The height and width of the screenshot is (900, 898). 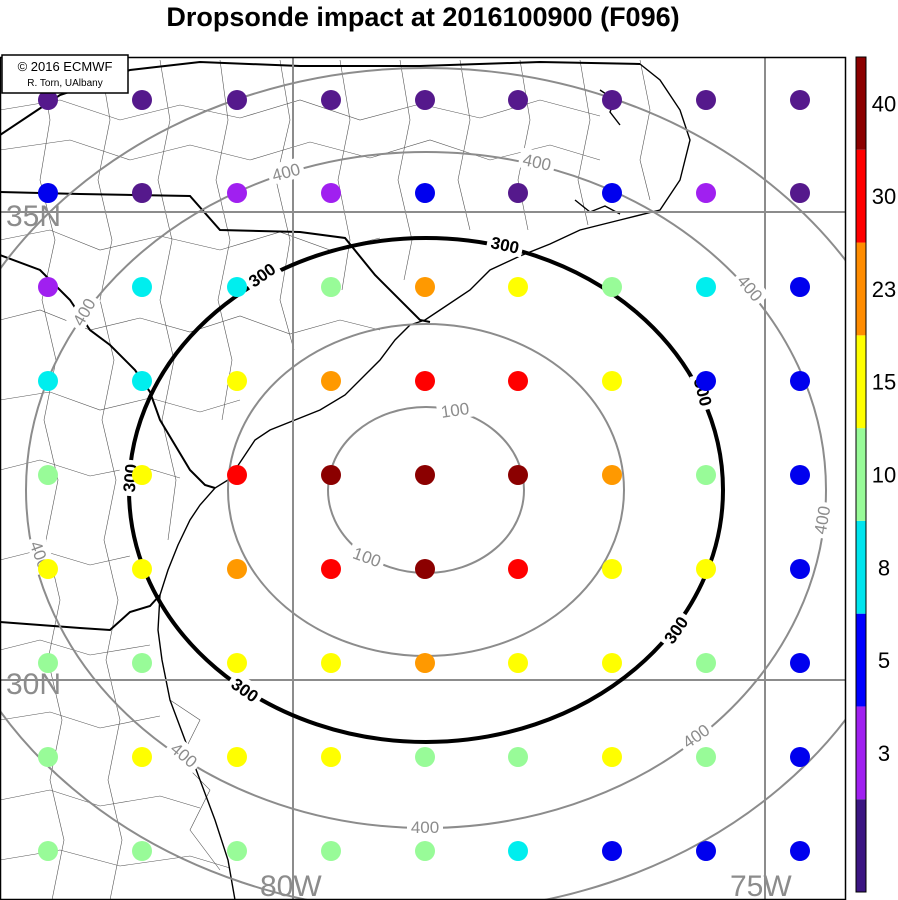 I want to click on label-400-bottom: 400, so click(x=425, y=827).